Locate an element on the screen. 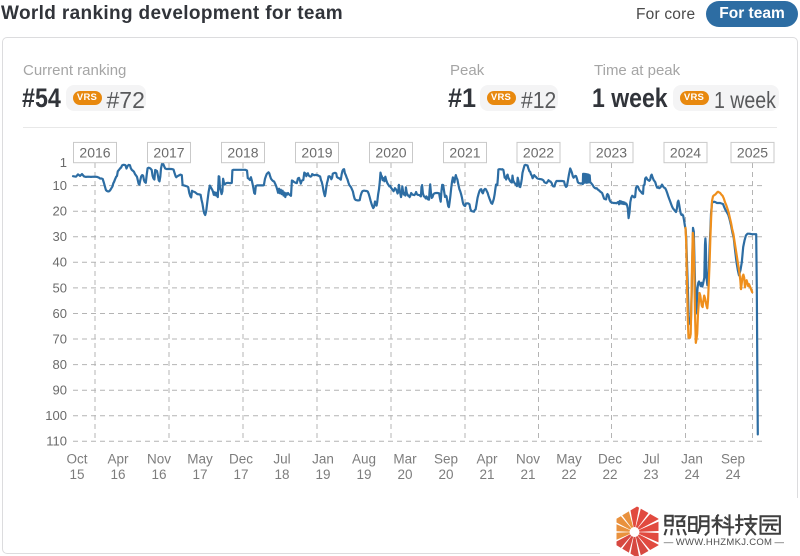  svg-text: 2016 is located at coordinates (94, 153).